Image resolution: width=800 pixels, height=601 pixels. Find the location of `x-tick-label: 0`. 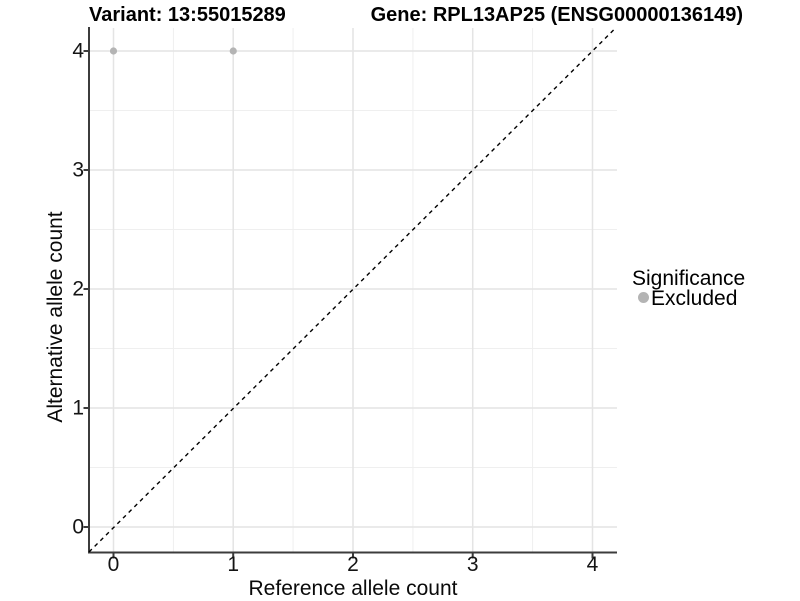

x-tick-label: 0 is located at coordinates (113, 564).